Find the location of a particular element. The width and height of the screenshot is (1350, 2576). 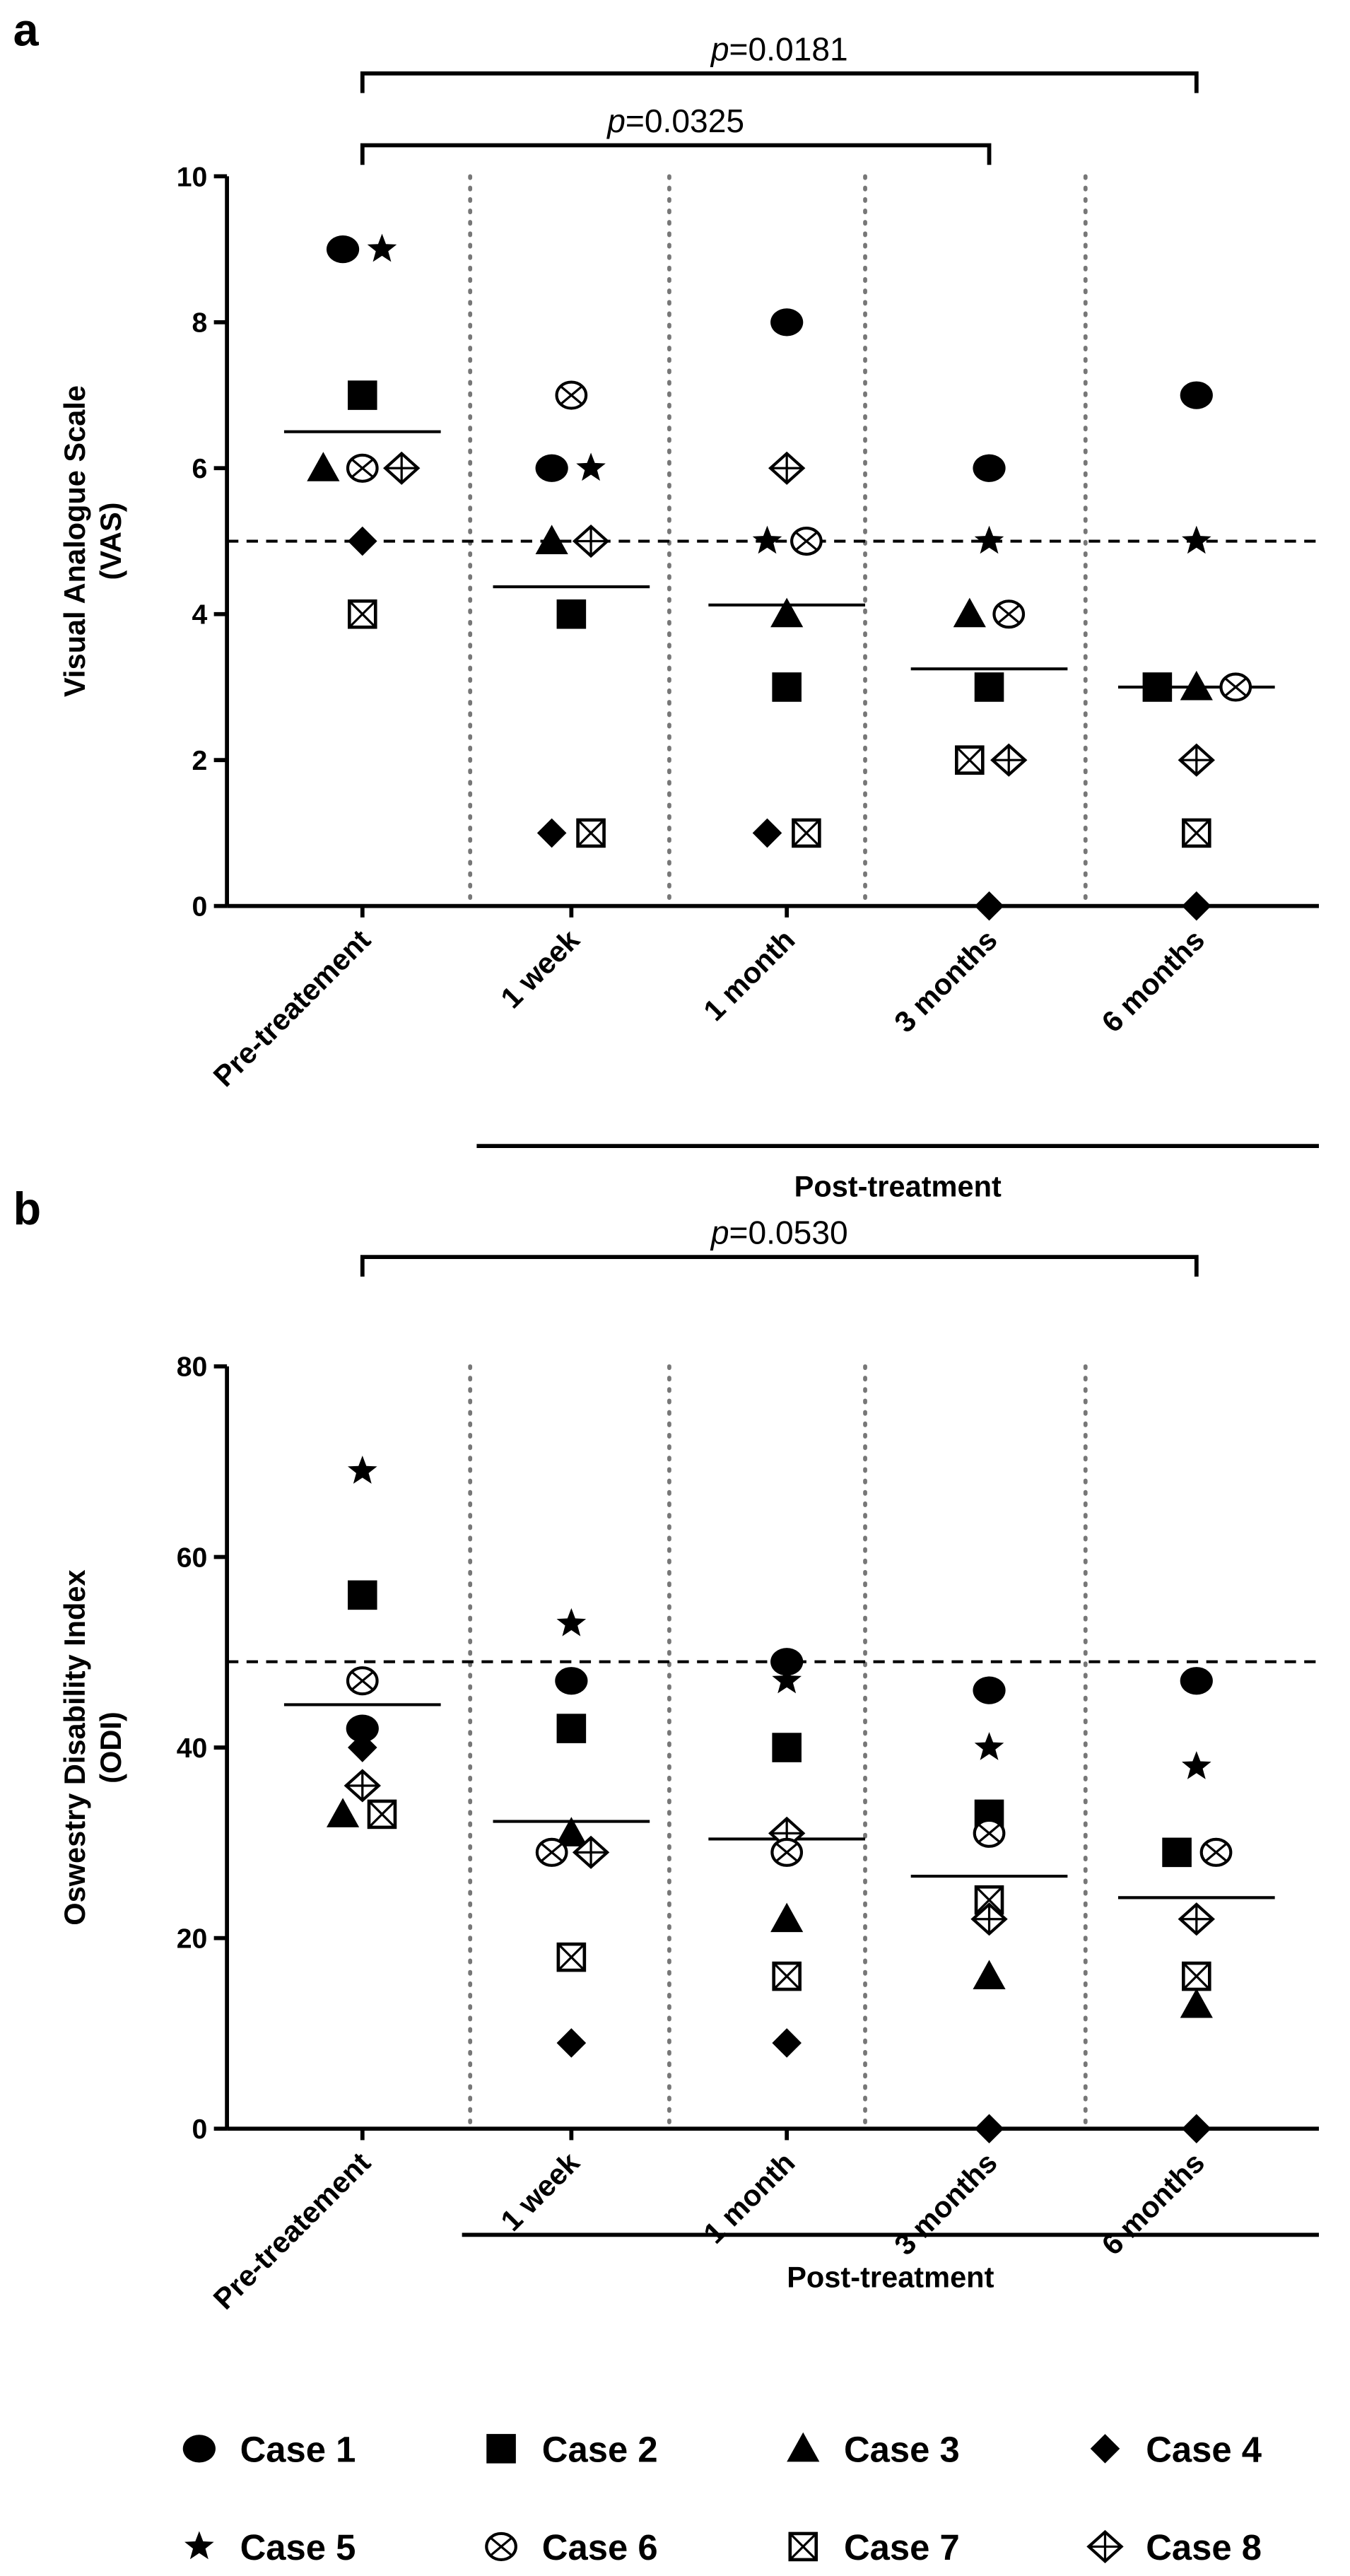

y-tick-label: 10 is located at coordinates (192, 176).